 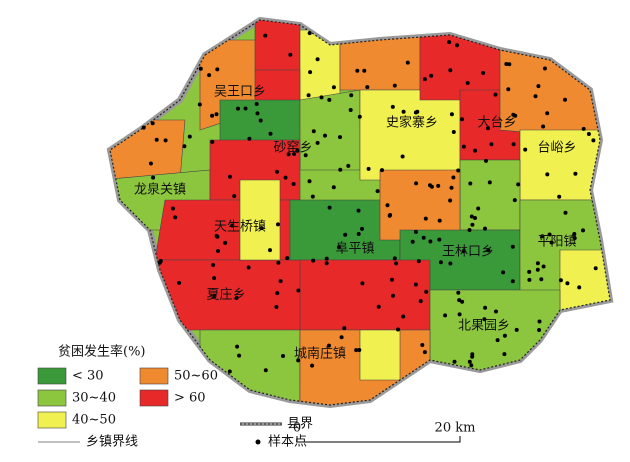 I want to click on town-label: 龙泉关镇, so click(x=160, y=190).